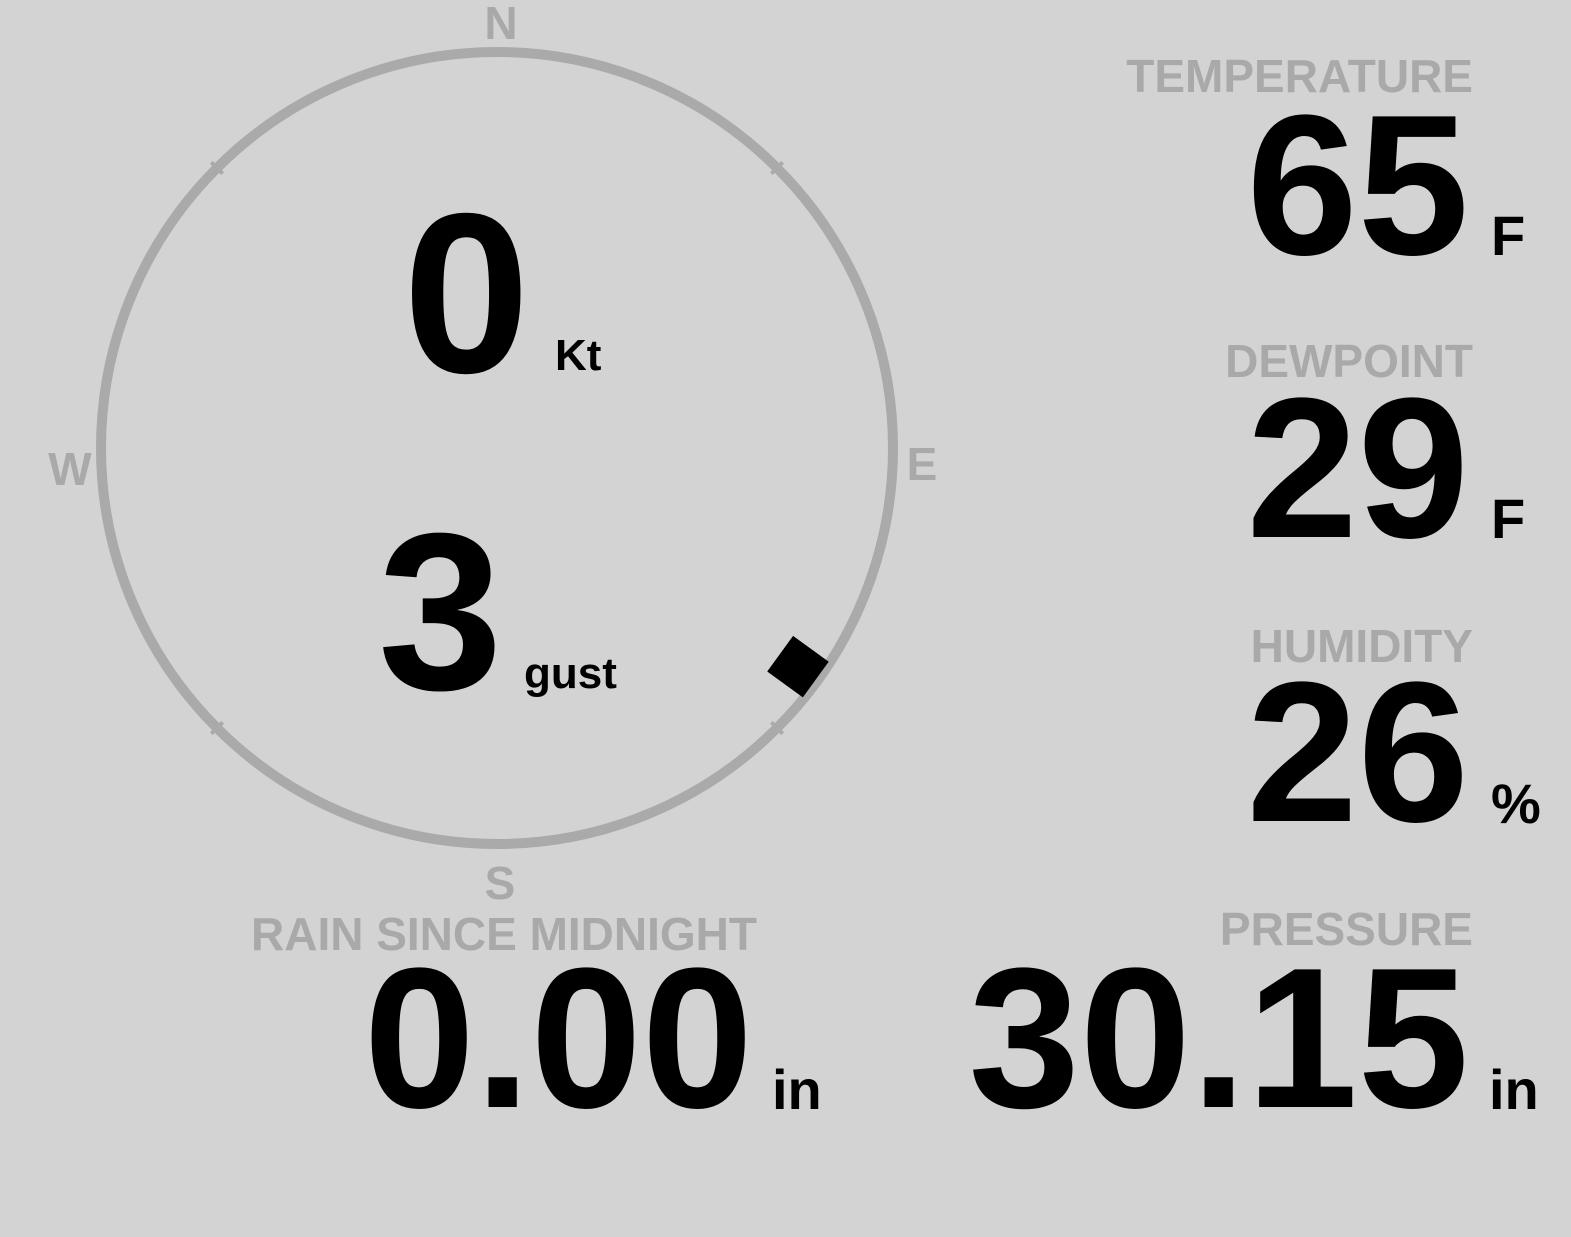 The width and height of the screenshot is (1571, 1237). What do you see at coordinates (1516, 803) in the screenshot?
I see `humidity-unit: %` at bounding box center [1516, 803].